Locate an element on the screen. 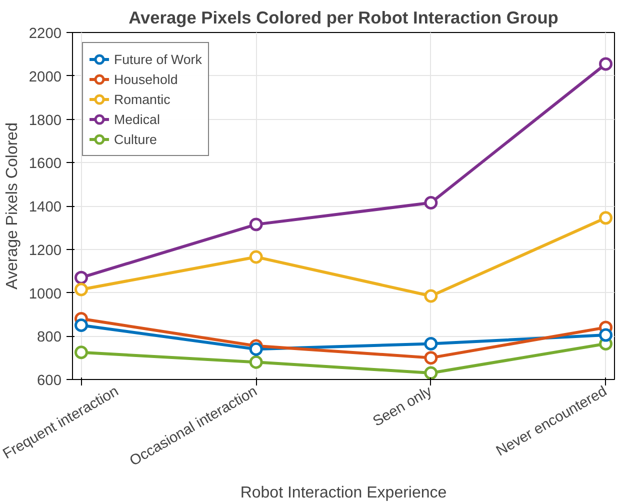 This screenshot has height=504, width=634. y-tick-label: 1200 is located at coordinates (45, 250).